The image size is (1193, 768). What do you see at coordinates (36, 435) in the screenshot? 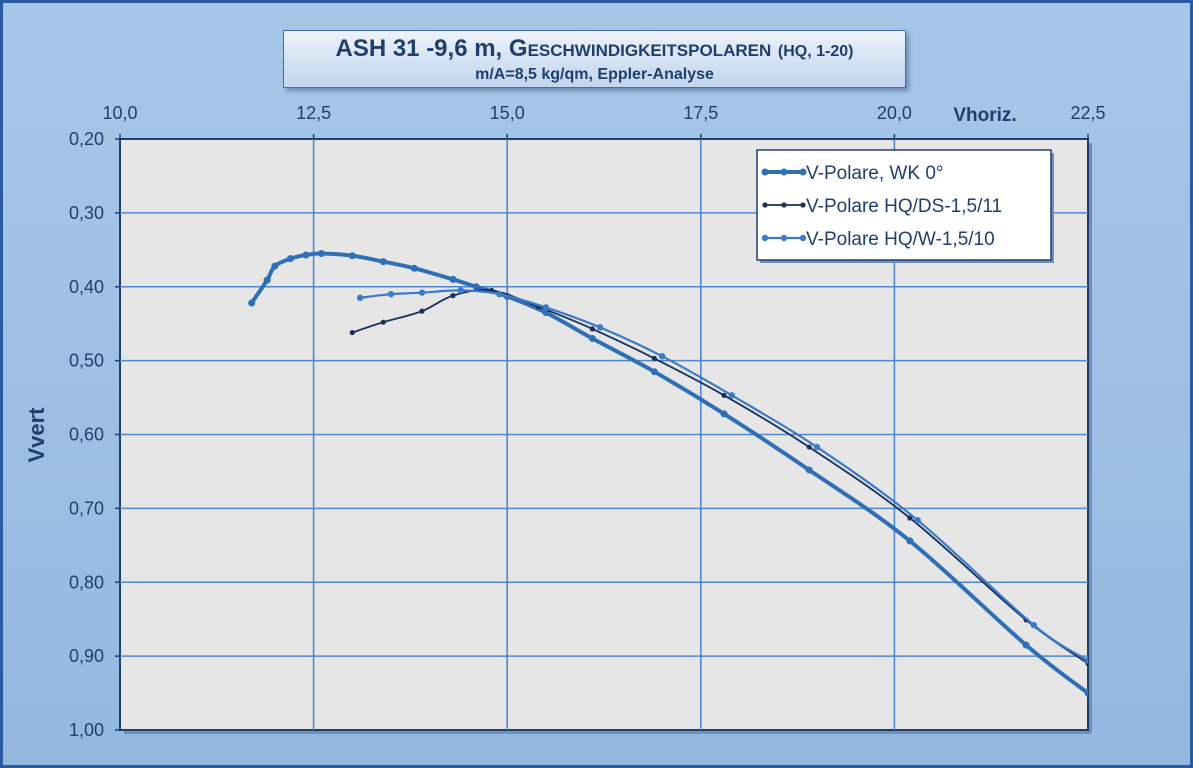
I see `y-axis-title: Vvert` at bounding box center [36, 435].